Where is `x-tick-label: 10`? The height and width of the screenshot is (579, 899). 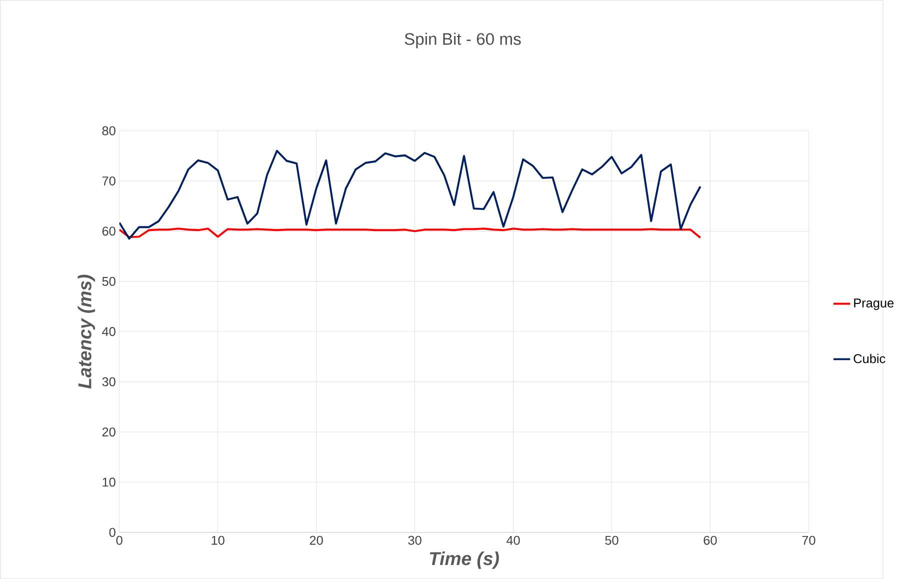 x-tick-label: 10 is located at coordinates (218, 540).